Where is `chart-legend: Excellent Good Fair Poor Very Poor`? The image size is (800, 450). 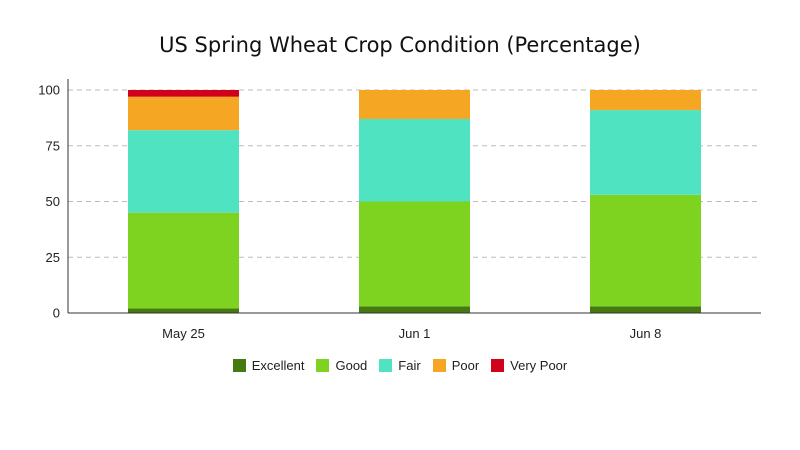 chart-legend: Excellent Good Fair Poor Very Poor is located at coordinates (400, 365).